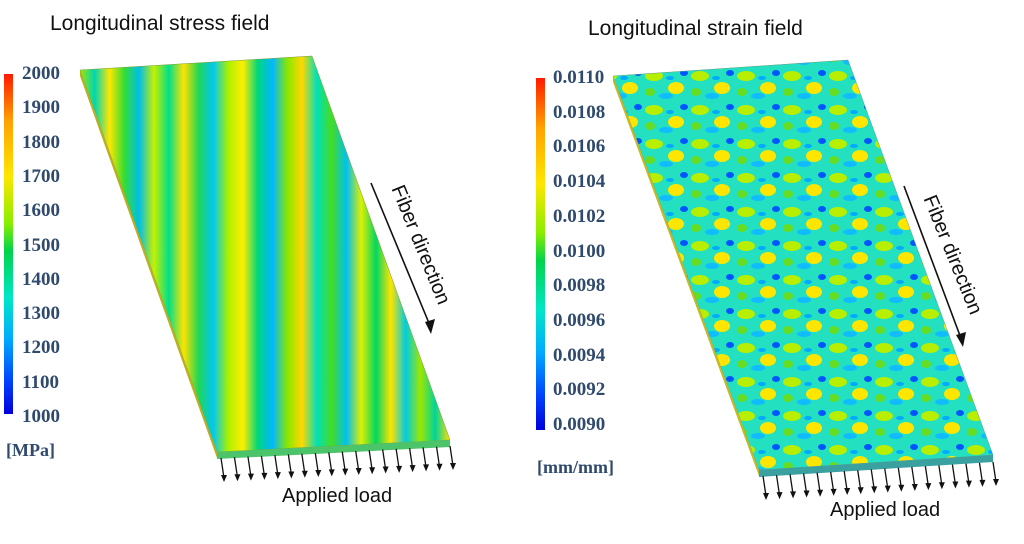 The height and width of the screenshot is (544, 1024). I want to click on strain-field-title: Longitudinal strain field, so click(695, 28).